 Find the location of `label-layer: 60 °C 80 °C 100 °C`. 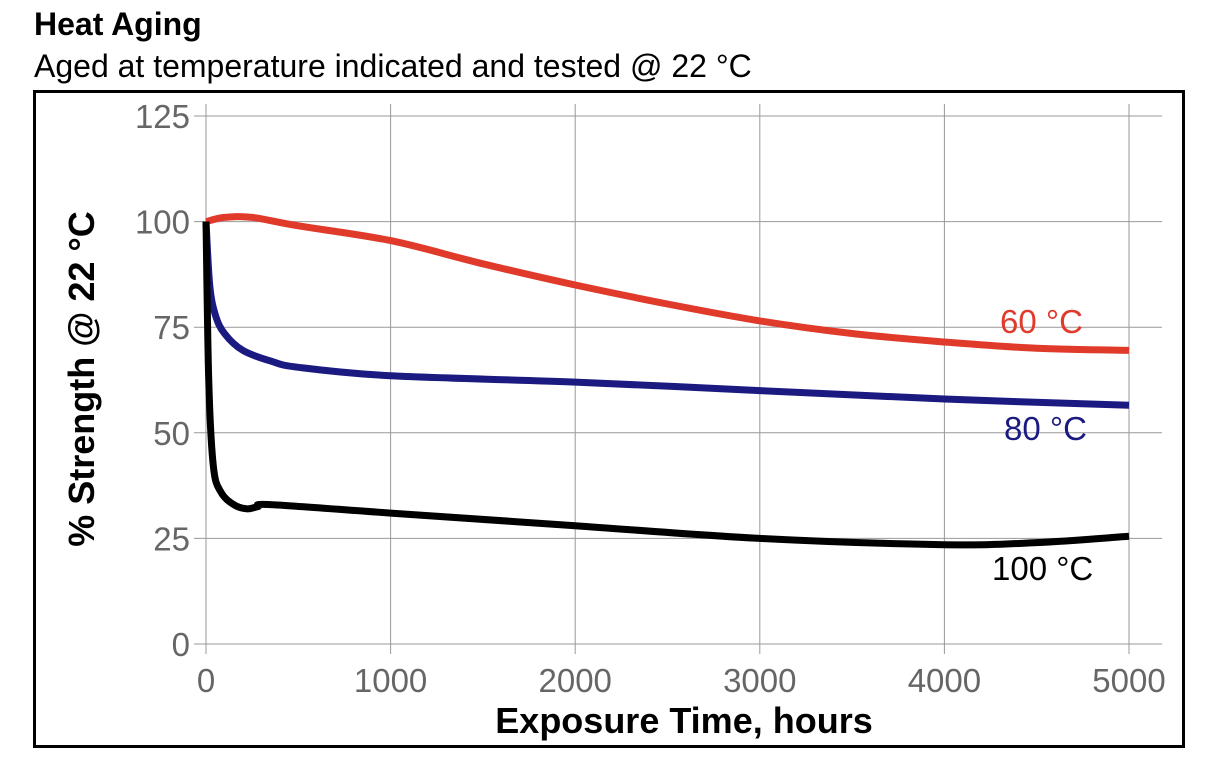

label-layer: 60 °C 80 °C 100 °C is located at coordinates (1042, 445).